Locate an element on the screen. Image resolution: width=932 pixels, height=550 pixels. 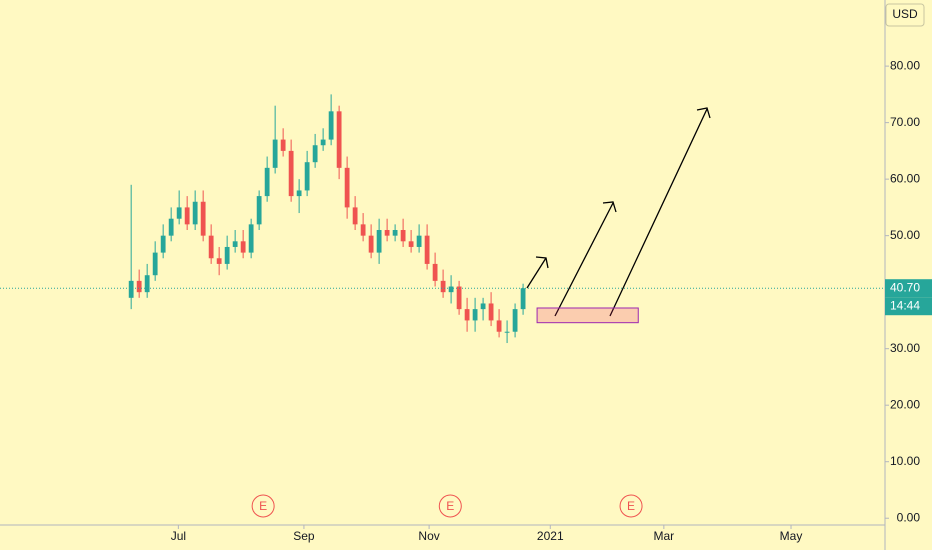
x-tick-label: Nov is located at coordinates (428, 536).